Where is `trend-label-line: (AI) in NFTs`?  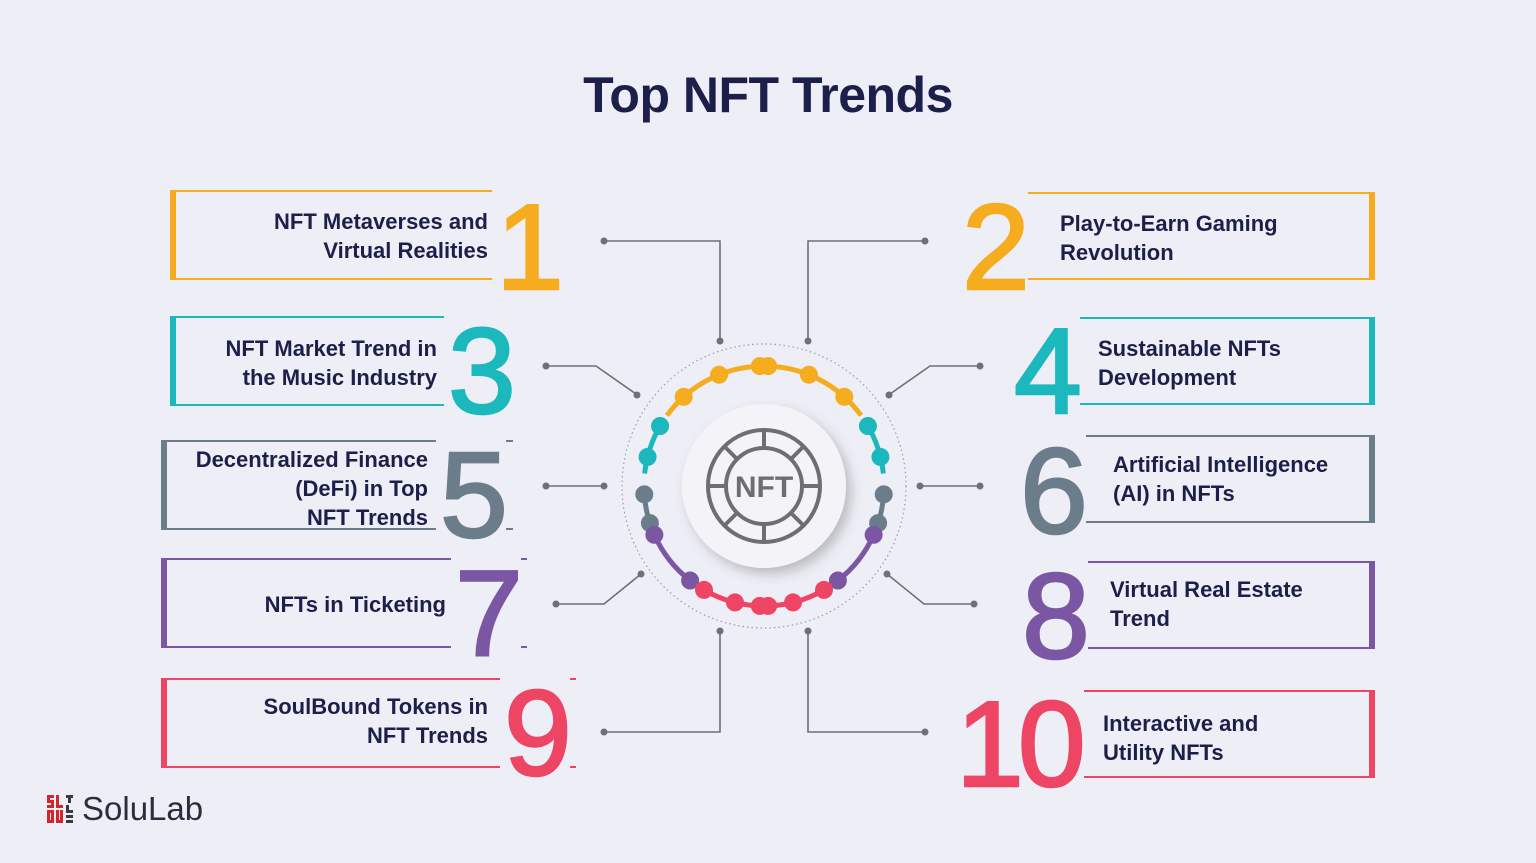
trend-label-line: (AI) in NFTs is located at coordinates (1174, 493).